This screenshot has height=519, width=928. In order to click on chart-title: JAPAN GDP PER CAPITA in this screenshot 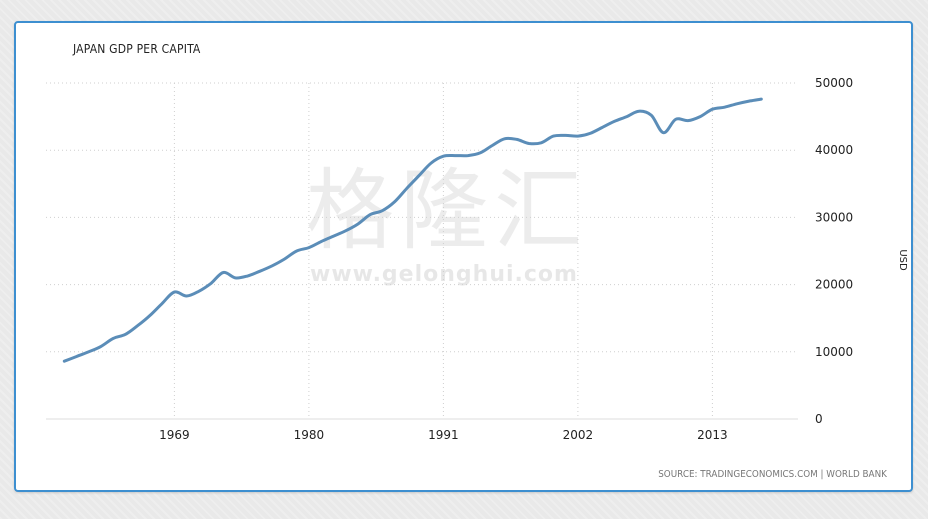, I will do `click(137, 49)`.